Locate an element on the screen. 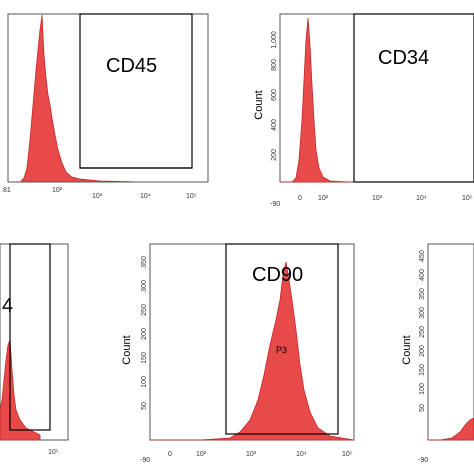 Image resolution: width=474 pixels, height=474 pixels. panel-cd90-ytick: 300 is located at coordinates (144, 286).